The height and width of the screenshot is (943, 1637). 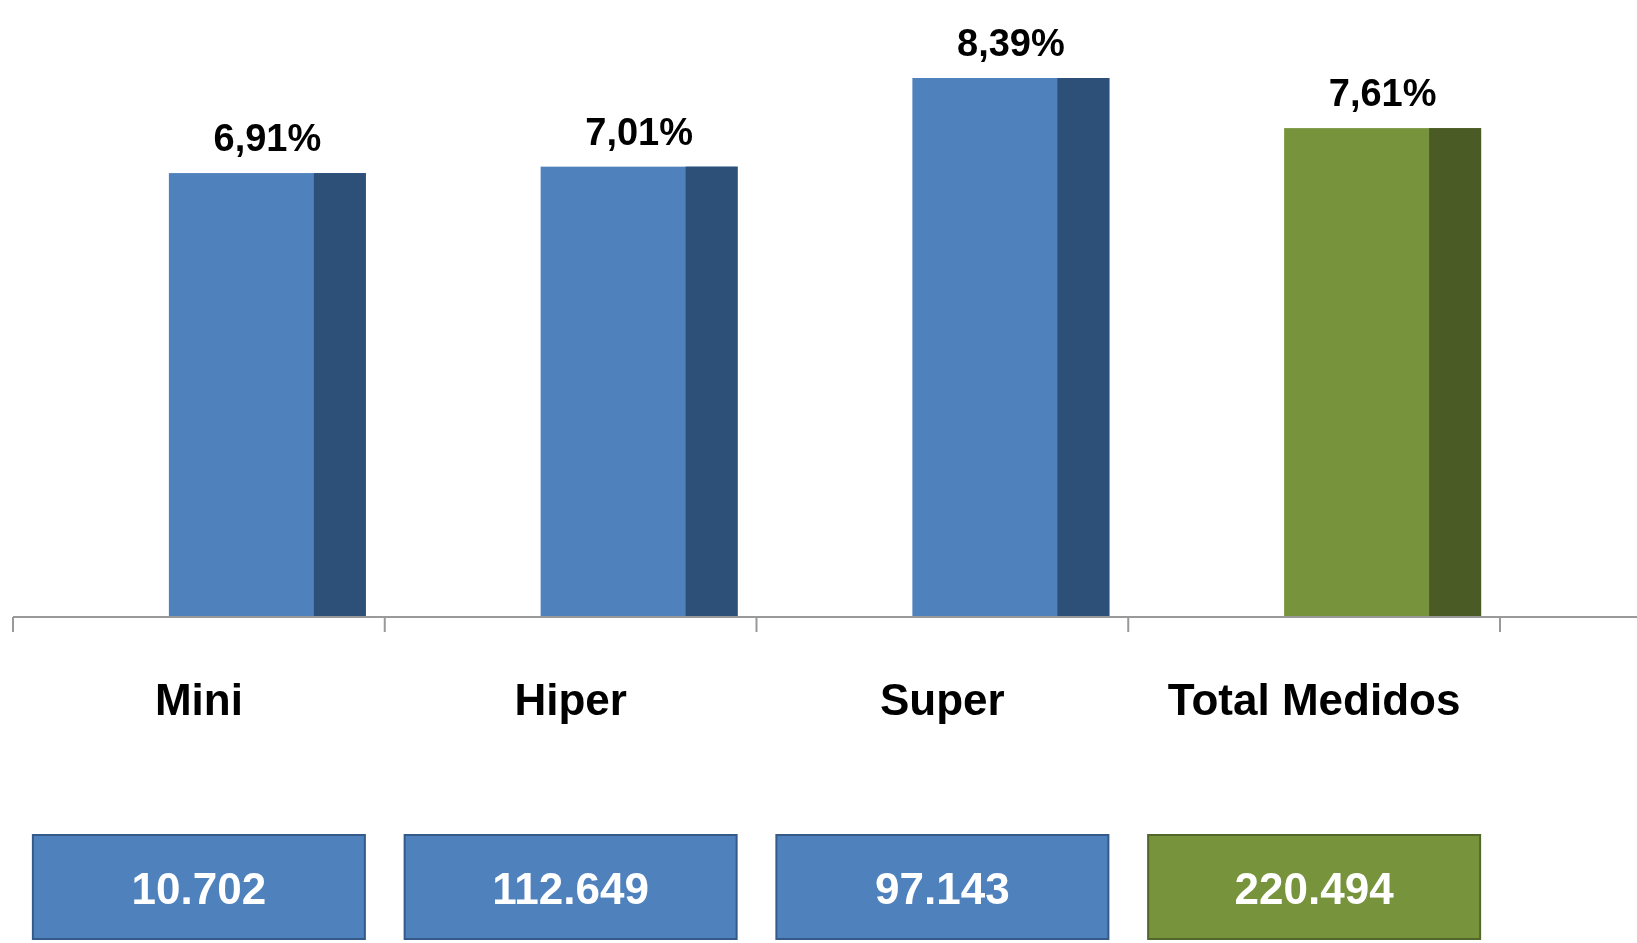 I want to click on data-label: 8,39%, so click(x=1011, y=43).